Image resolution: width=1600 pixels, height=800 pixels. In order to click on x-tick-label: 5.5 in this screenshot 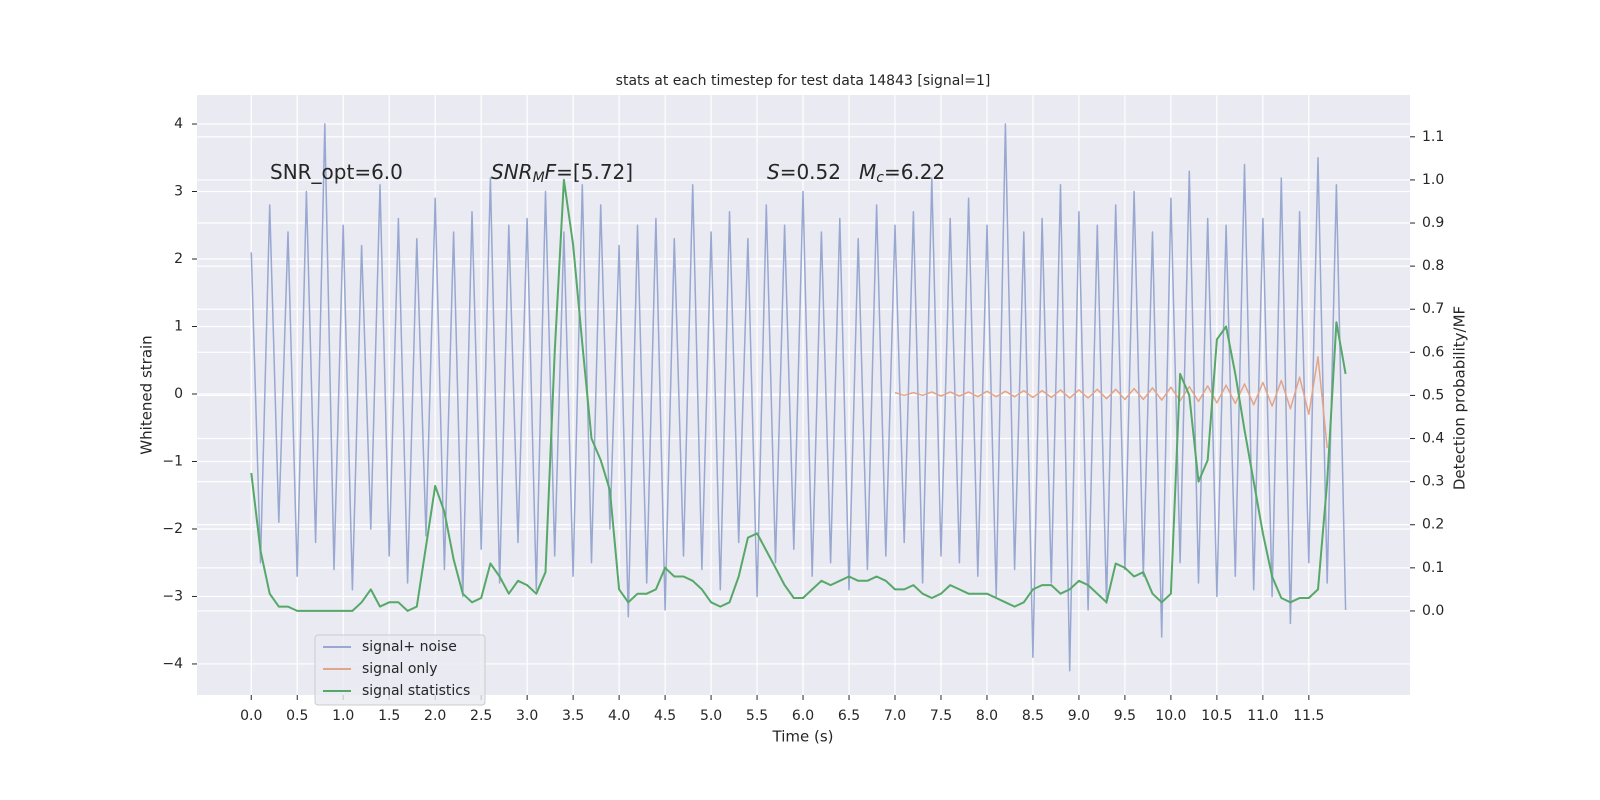, I will do `click(757, 716)`.